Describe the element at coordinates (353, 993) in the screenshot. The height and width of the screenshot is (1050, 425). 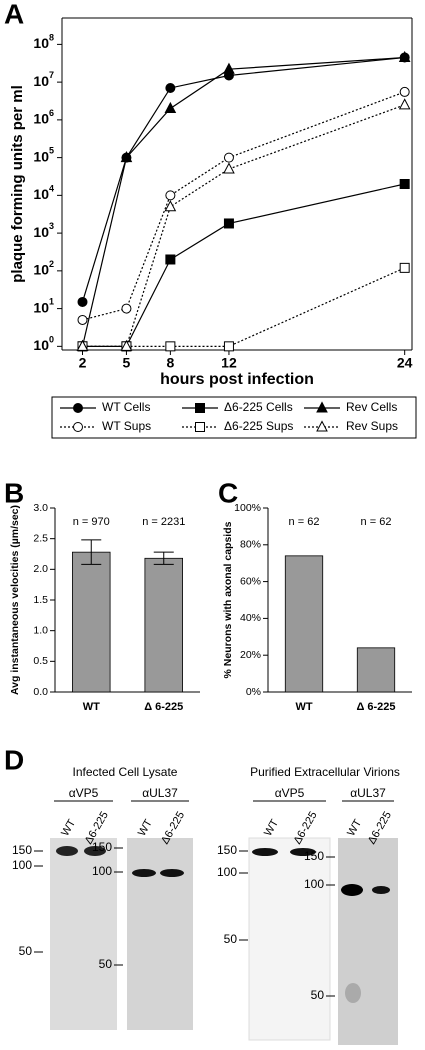
I see `smear` at that location.